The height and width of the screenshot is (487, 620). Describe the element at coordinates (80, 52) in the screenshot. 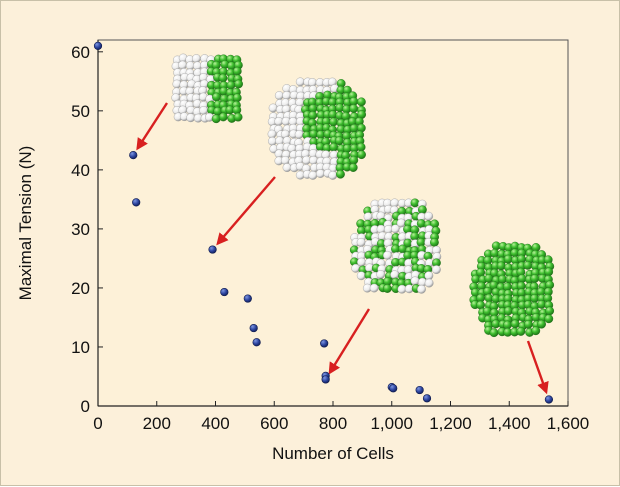

I see `y-tick-label: 60` at that location.